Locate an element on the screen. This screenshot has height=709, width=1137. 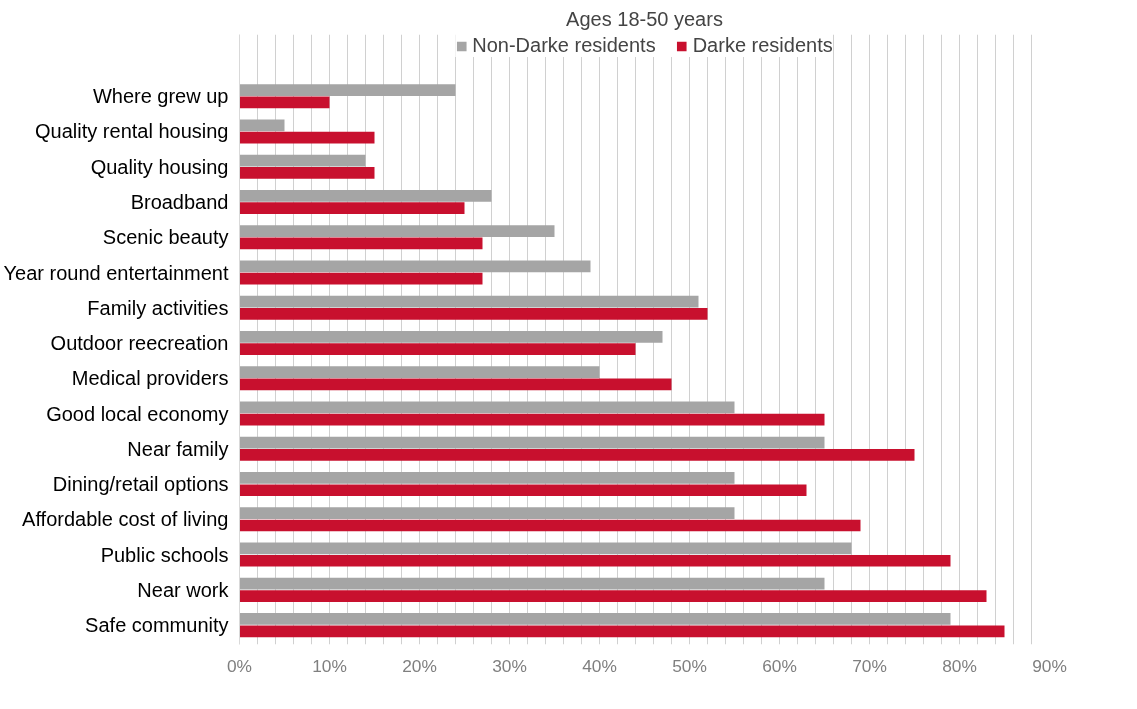
y-tick-label: Quality rental housing is located at coordinates (132, 131).